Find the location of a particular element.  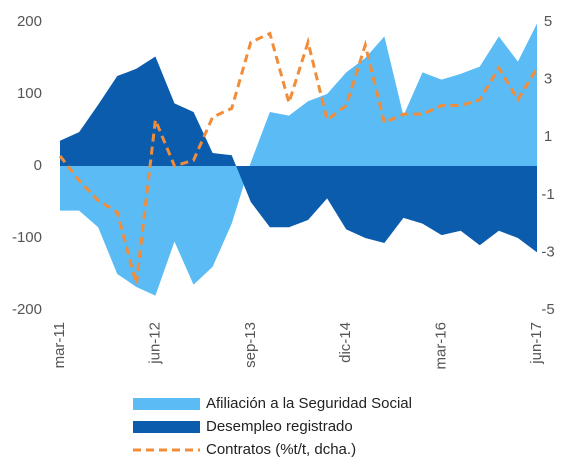

x-tick-label: mar-16 is located at coordinates (441, 346).